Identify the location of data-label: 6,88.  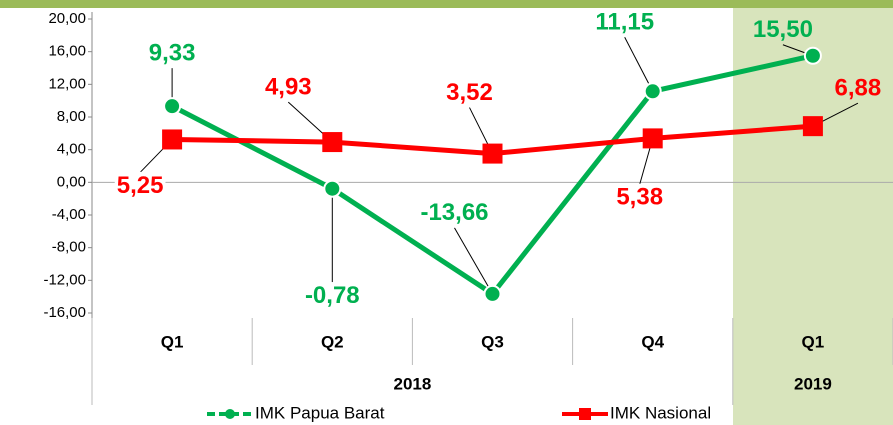
(858, 87).